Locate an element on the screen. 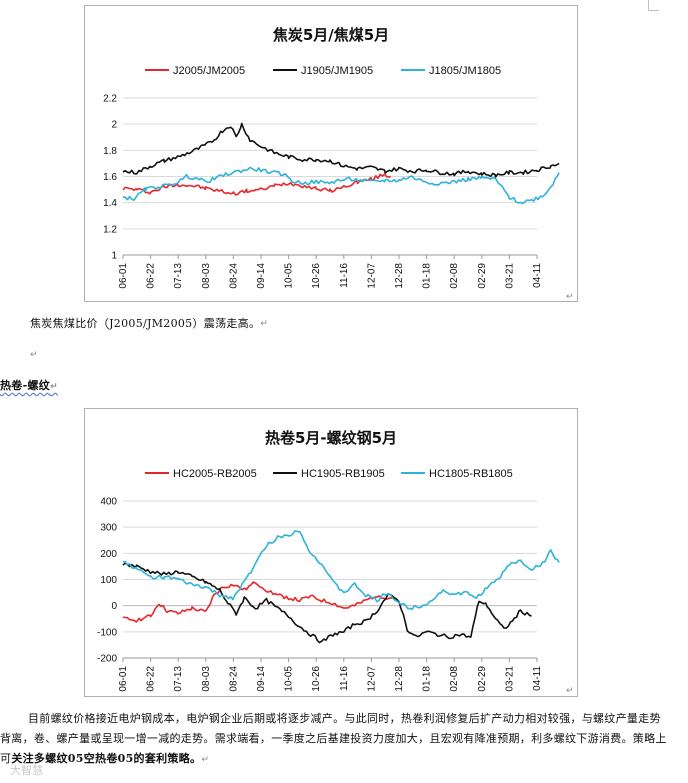 This screenshot has width=688, height=783. section-heading: 热卷-螺纹↵ is located at coordinates (29, 386).